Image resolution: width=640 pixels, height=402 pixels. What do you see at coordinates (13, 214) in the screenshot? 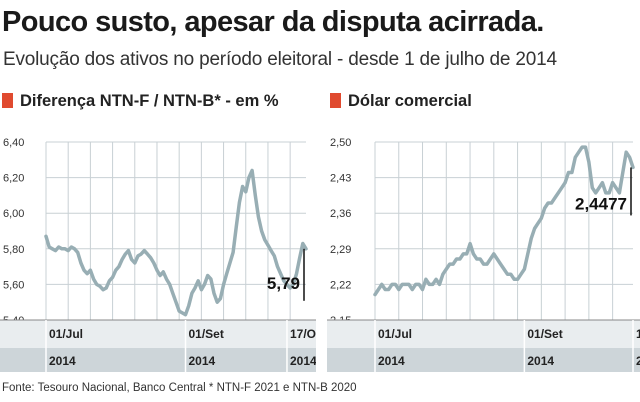
I see `y-tick-label: 6,00` at bounding box center [13, 214].